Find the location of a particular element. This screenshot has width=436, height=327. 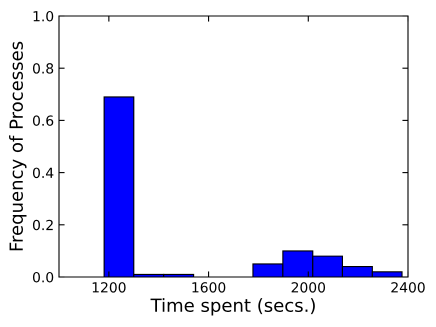

y-tick-label: 0.6 is located at coordinates (43, 120).